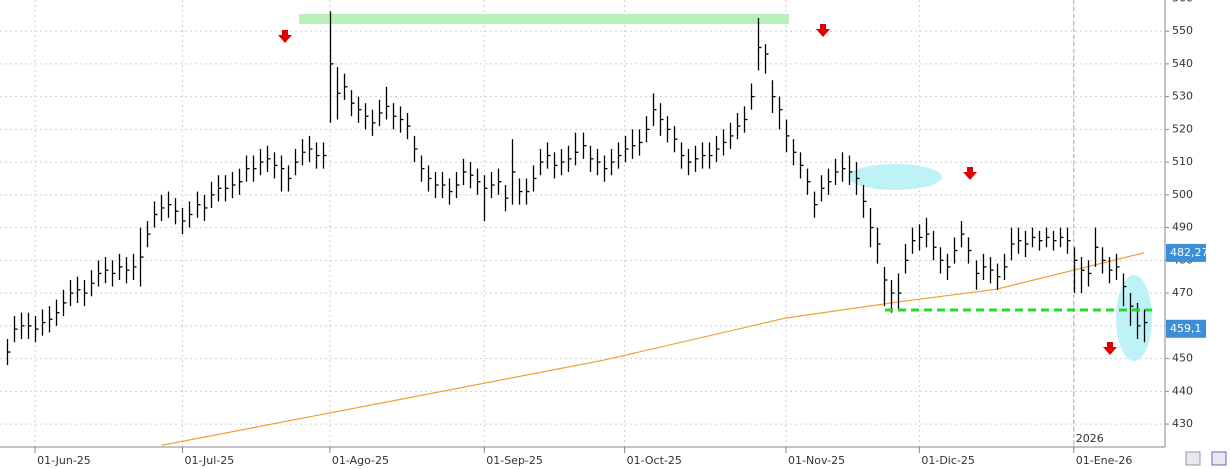  Describe the element at coordinates (1182, 227) in the screenshot. I see `y-tick-label: 490` at that location.